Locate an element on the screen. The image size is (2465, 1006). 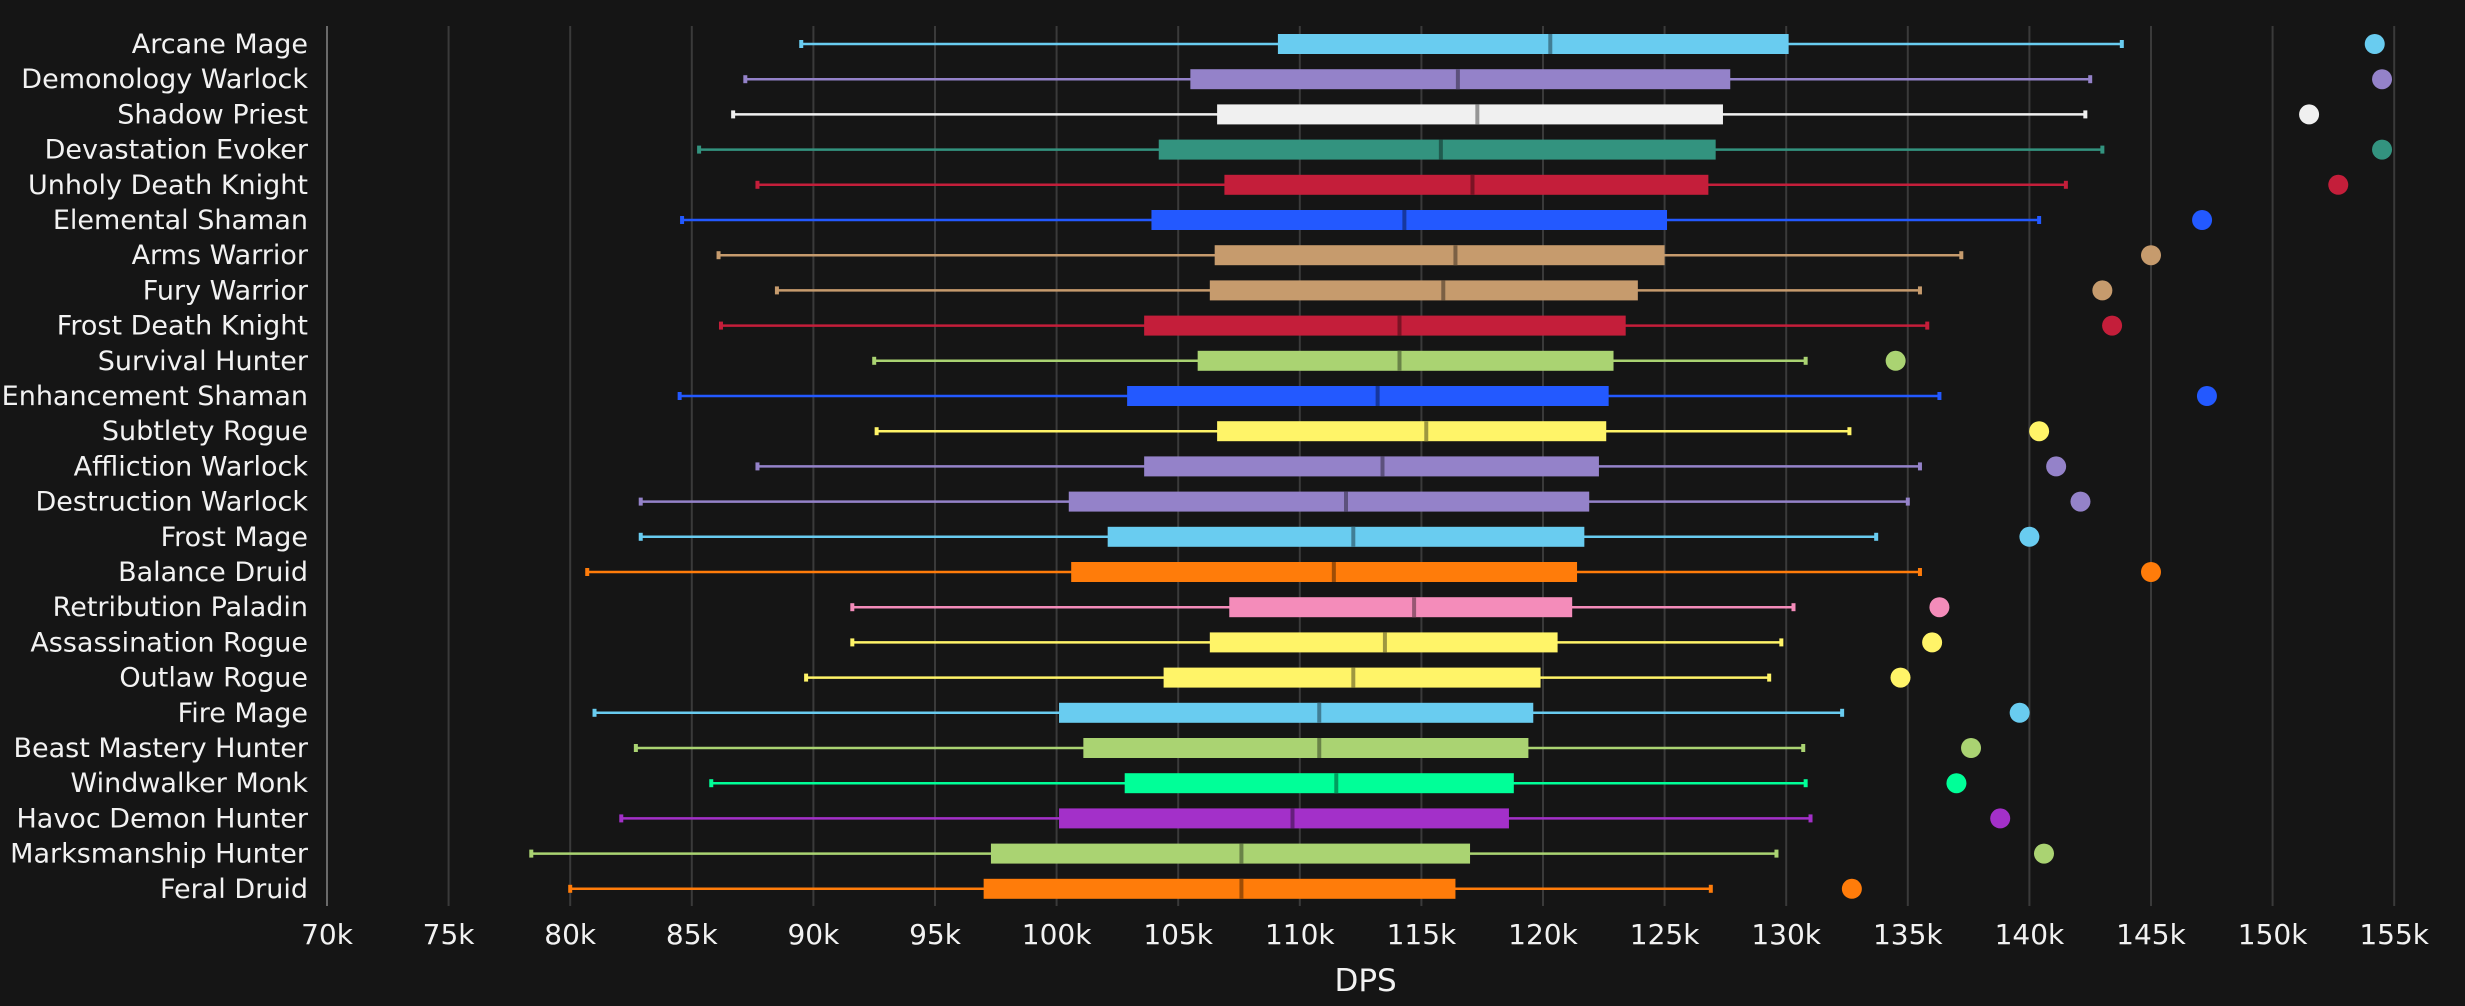
x-tick-label: 80k is located at coordinates (570, 934).